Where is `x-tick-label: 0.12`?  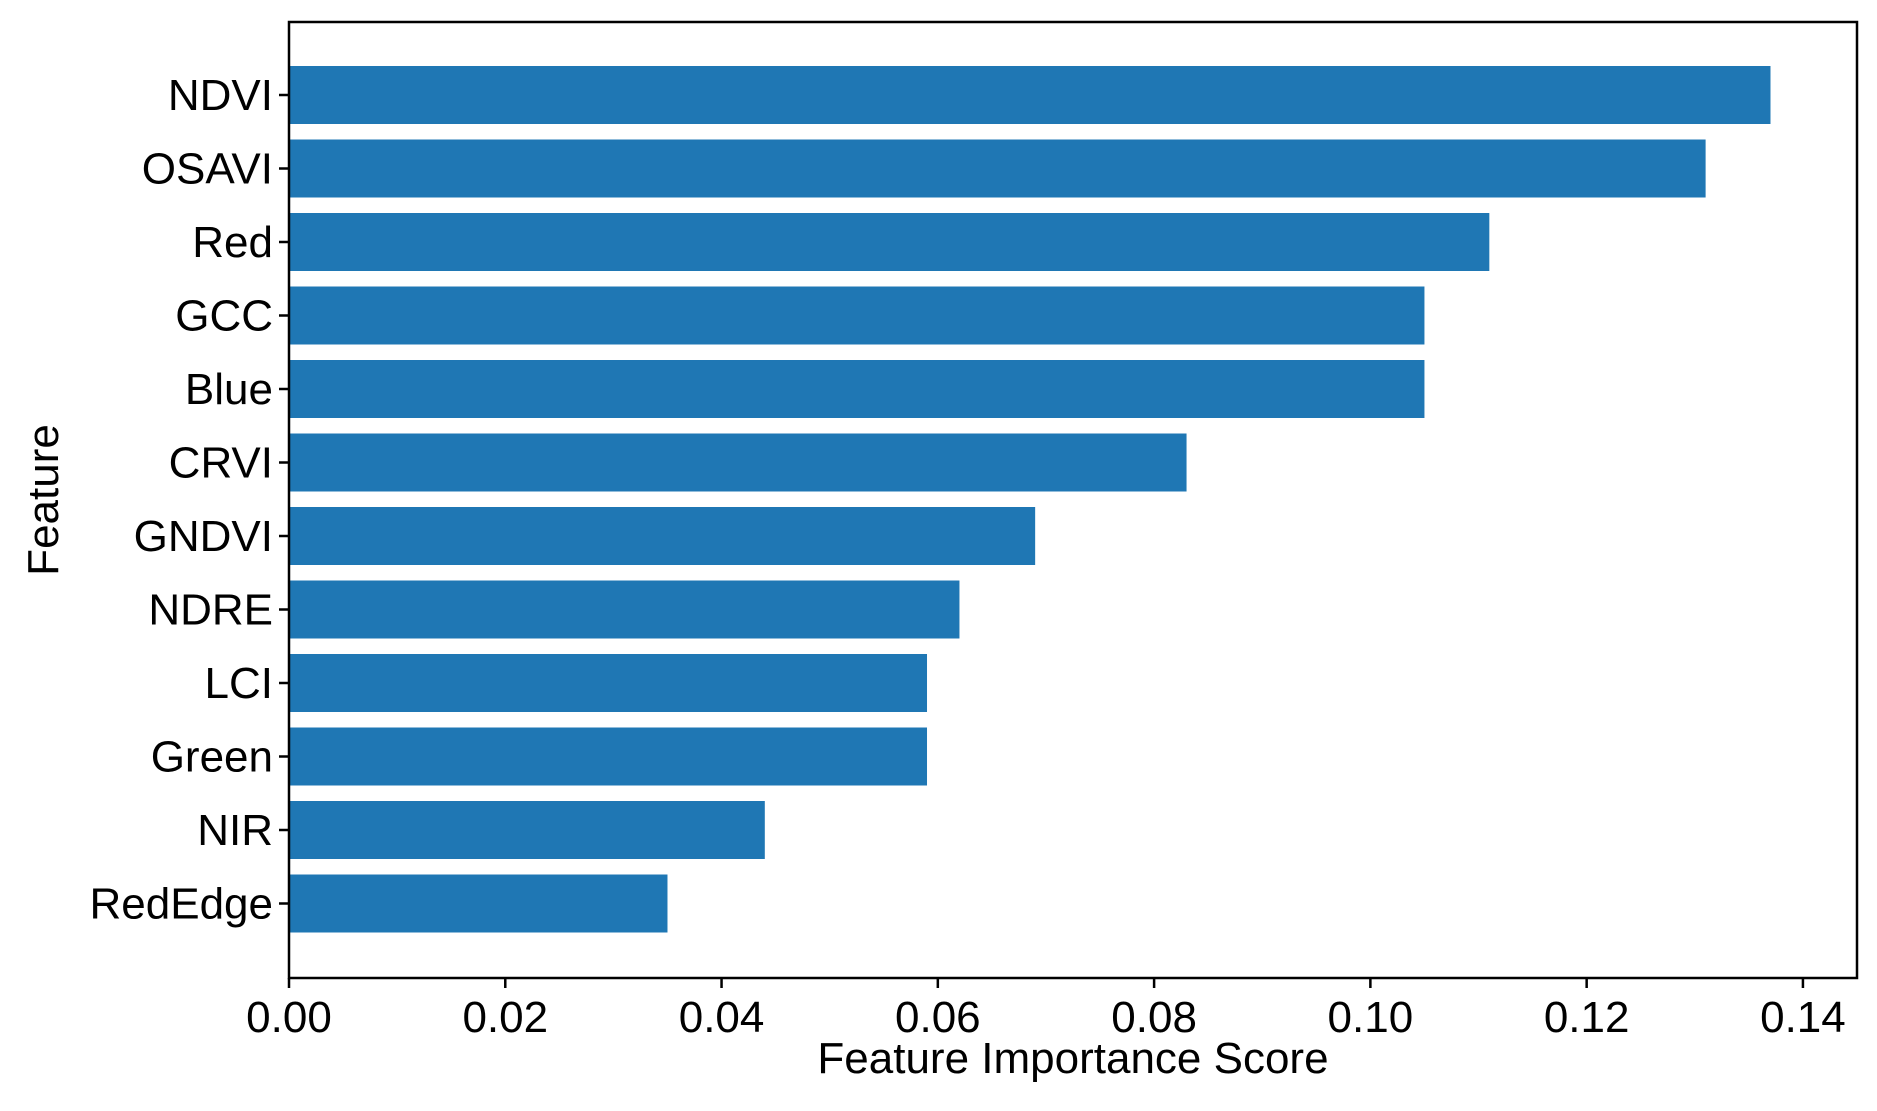 x-tick-label: 0.12 is located at coordinates (1587, 1017).